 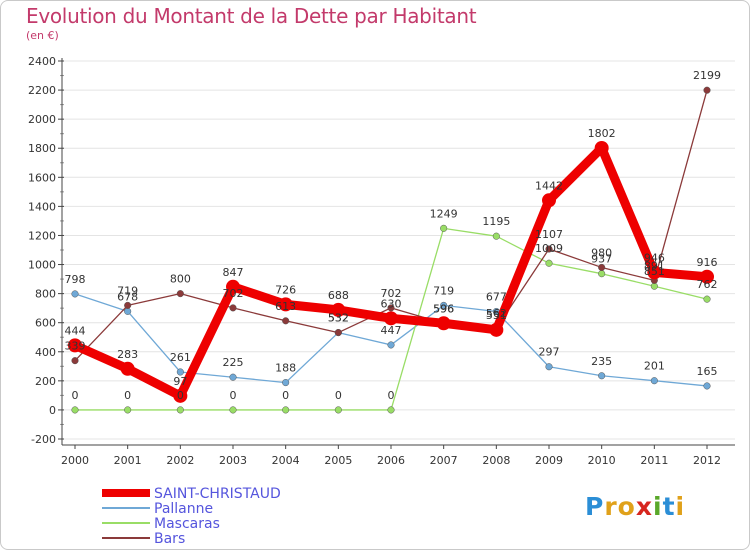 I want to click on data-label-saint-christaud: 726, so click(x=285, y=289).